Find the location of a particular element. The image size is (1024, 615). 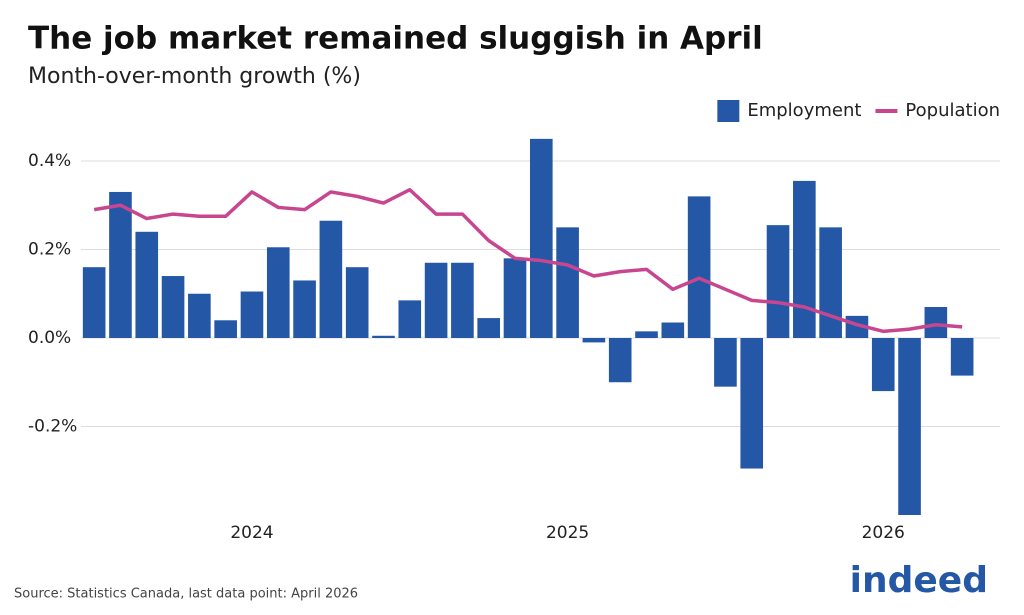

x-tick-label: 2026 is located at coordinates (883, 533).